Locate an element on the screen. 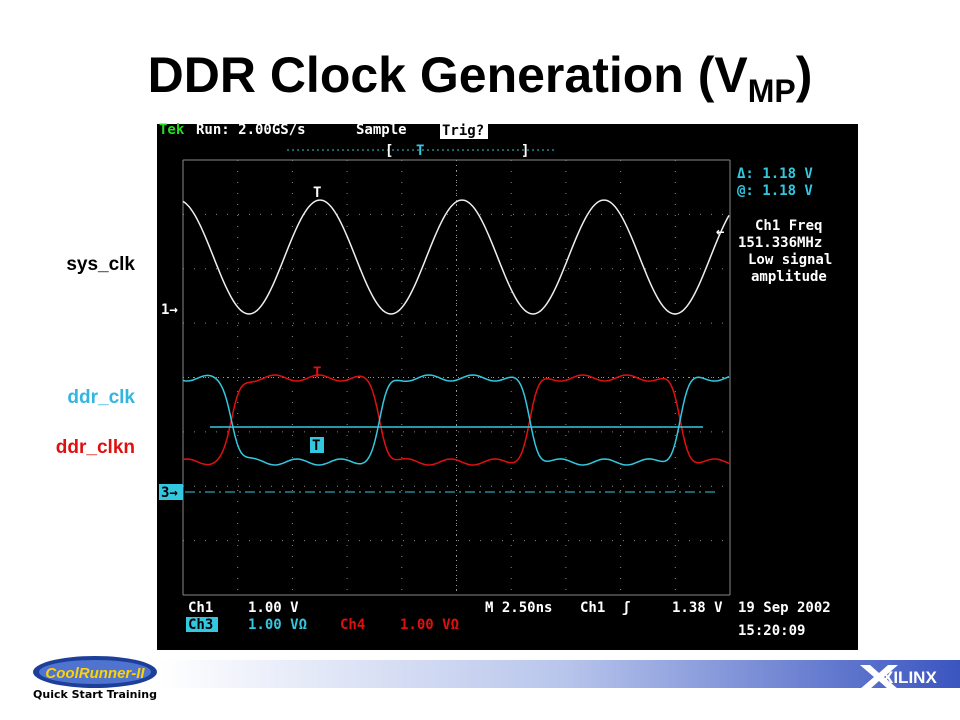 This screenshot has height=720, width=960. ch3-waveform is located at coordinates (456, 420).